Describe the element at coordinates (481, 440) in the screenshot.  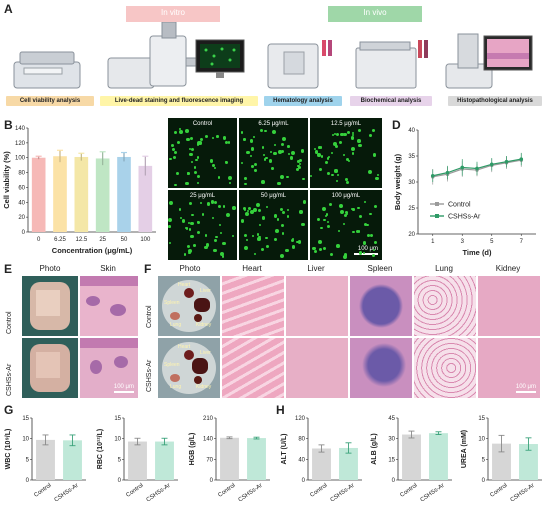
I see `y-tick-label: 10` at that location.